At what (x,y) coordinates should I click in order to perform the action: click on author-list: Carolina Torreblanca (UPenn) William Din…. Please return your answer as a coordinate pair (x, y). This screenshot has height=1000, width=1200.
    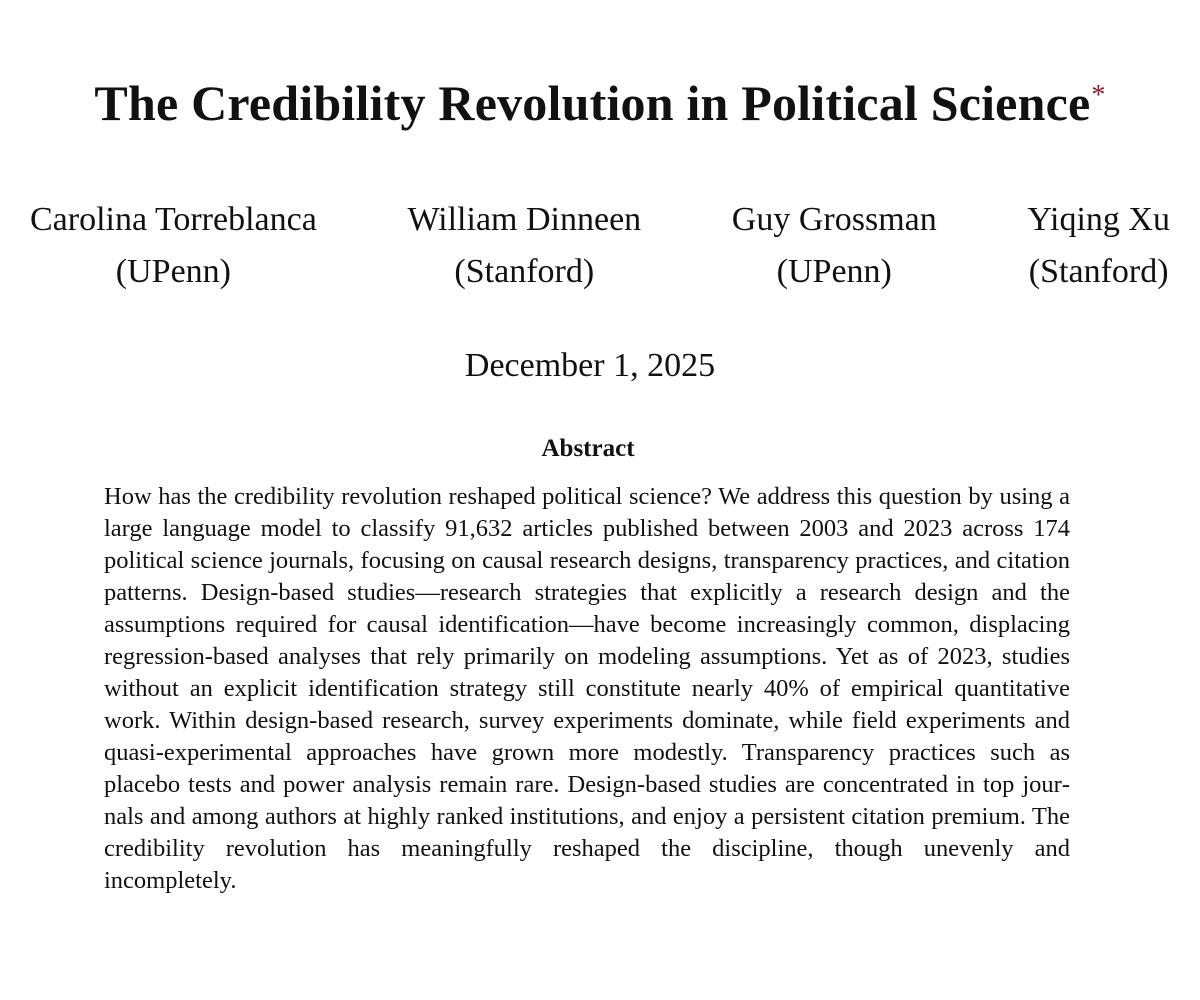
    Looking at the image, I should click on (600, 246).